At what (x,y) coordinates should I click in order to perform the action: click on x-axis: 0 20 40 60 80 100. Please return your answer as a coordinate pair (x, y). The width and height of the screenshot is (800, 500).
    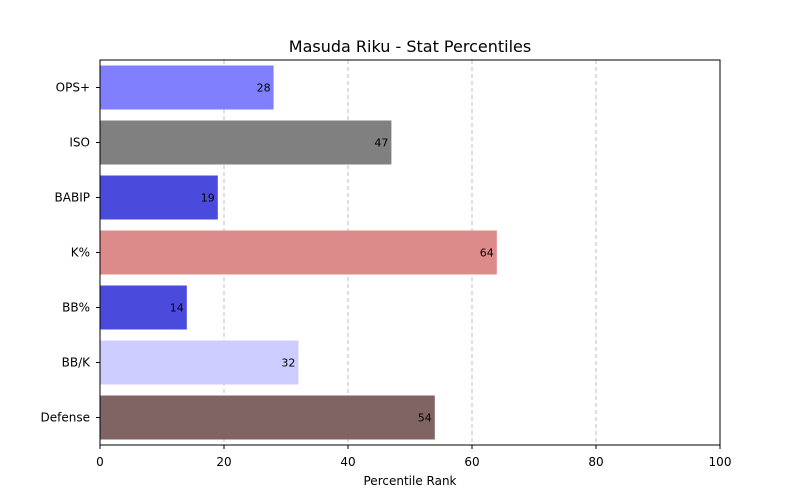
    Looking at the image, I should click on (413, 457).